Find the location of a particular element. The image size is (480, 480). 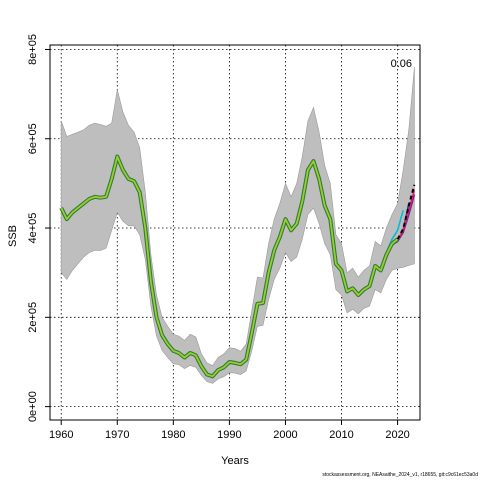

y-tick-label-0: 0e+00 is located at coordinates (33, 406).